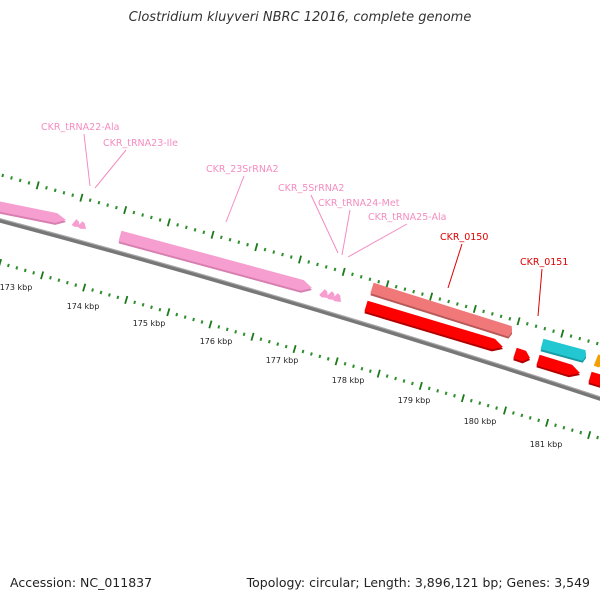 This screenshot has width=600, height=600. What do you see at coordinates (546, 444) in the screenshot?
I see `kbp-label: 181 kbp` at bounding box center [546, 444].